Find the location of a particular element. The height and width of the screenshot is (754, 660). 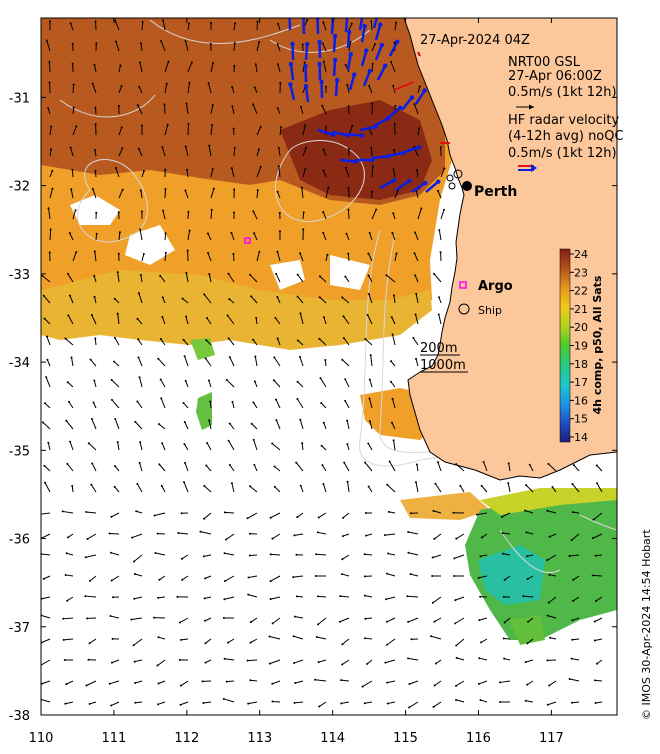

colorbar-tick-label: 23 is located at coordinates (581, 272).